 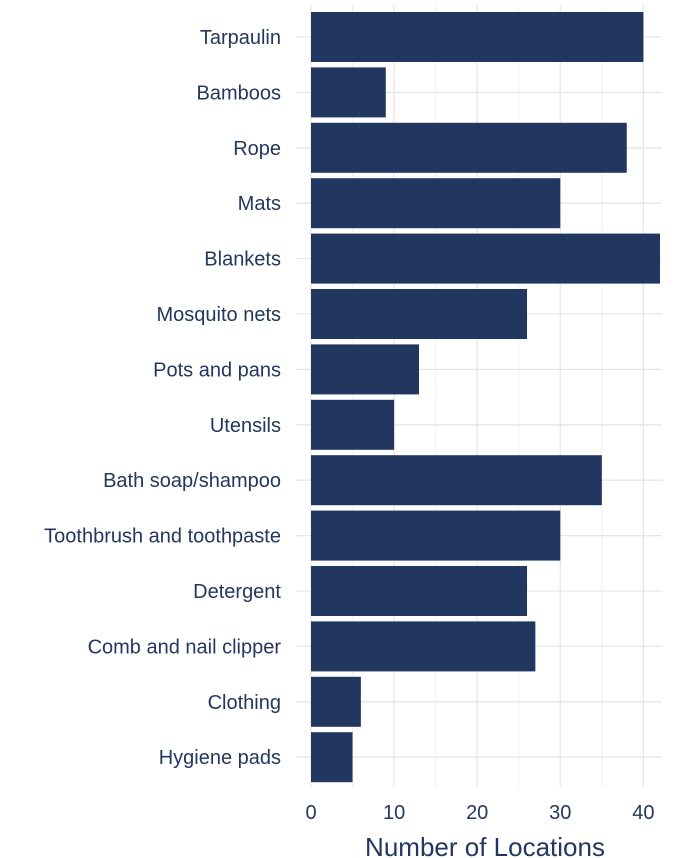 I want to click on x-tick-label: 0, so click(x=310, y=813).